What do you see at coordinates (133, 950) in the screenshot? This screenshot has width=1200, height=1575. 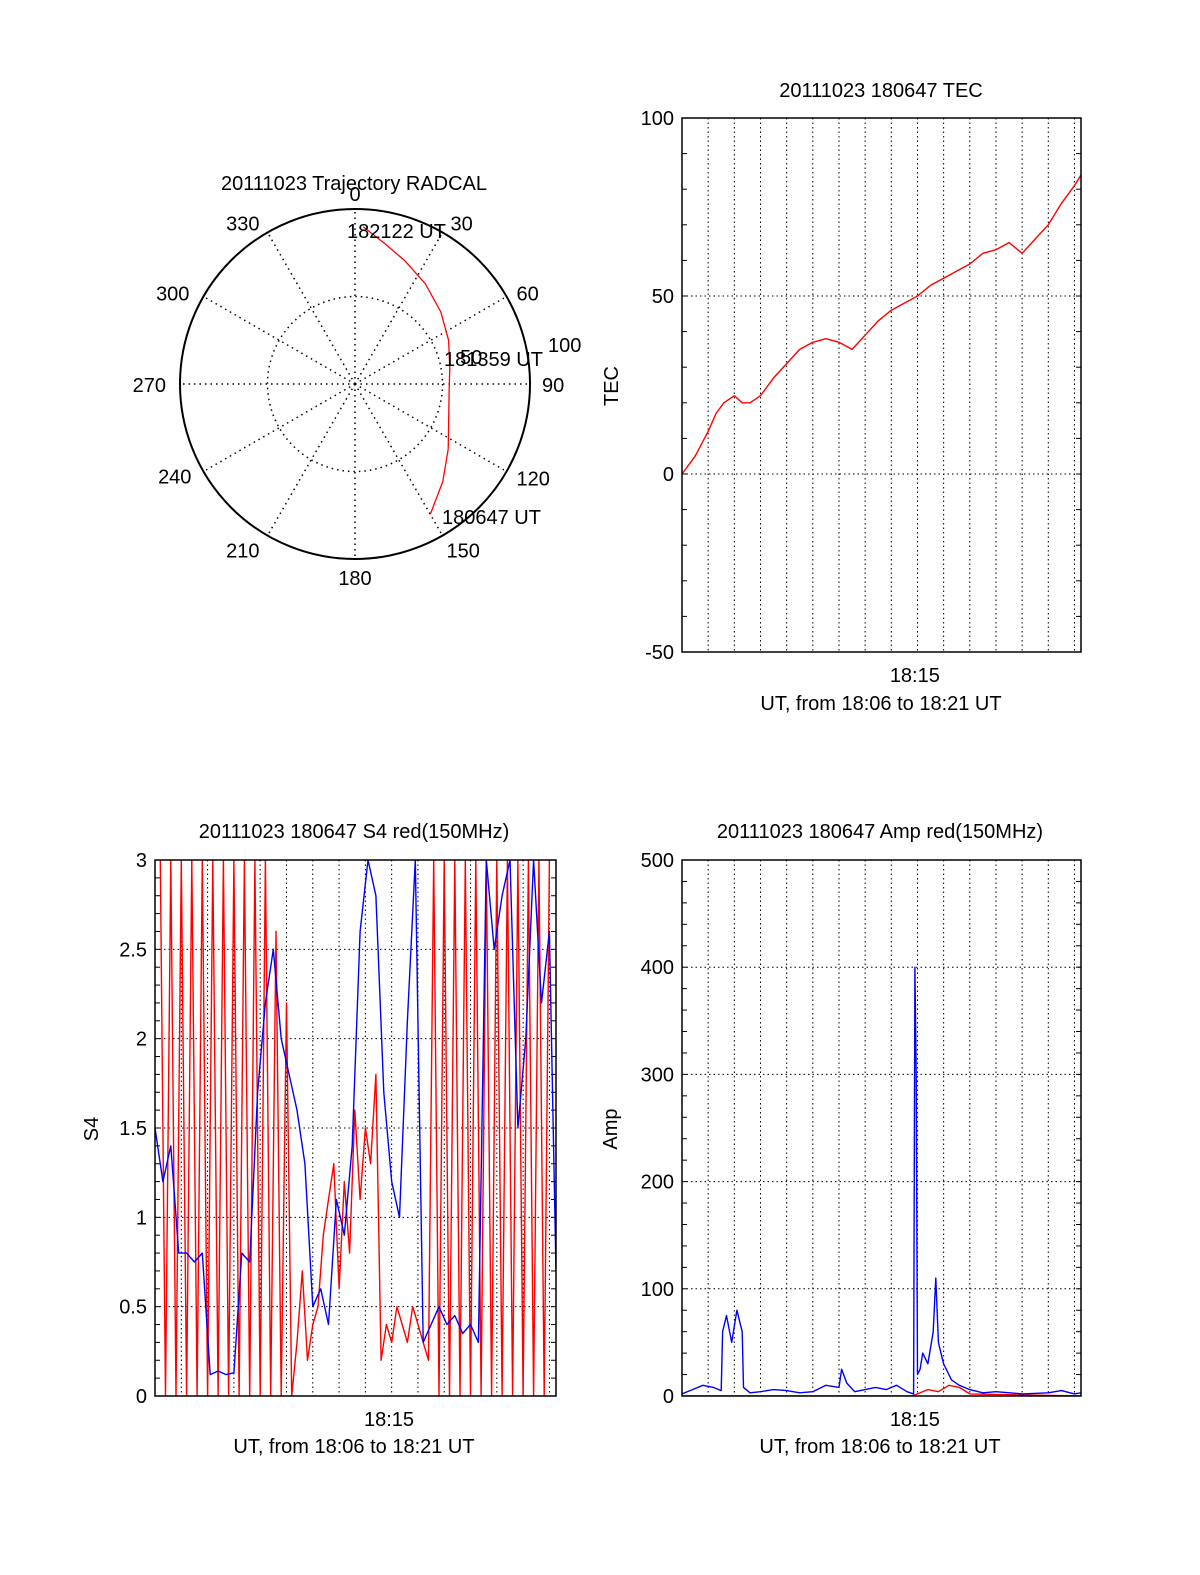 I see `y-tick-label: 2.5` at bounding box center [133, 950].